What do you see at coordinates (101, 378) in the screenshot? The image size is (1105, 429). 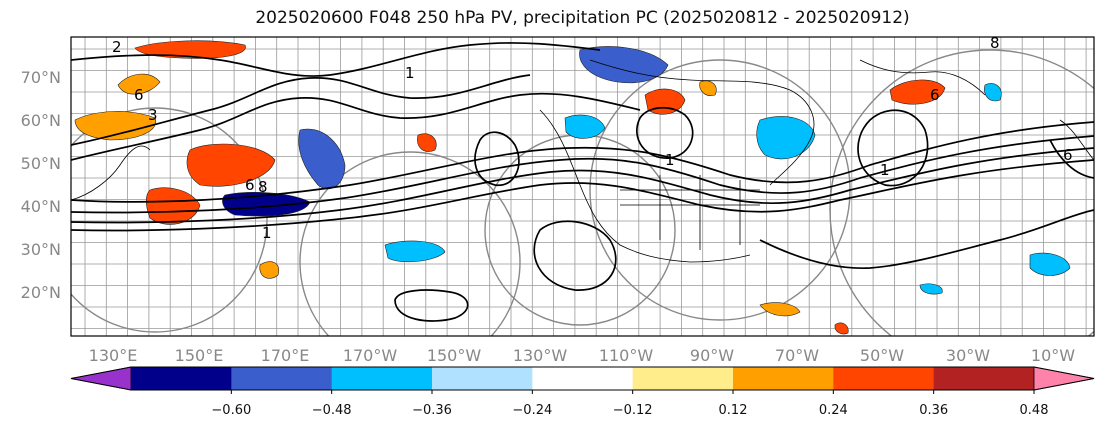 I see `colorbar-extend-low` at bounding box center [101, 378].